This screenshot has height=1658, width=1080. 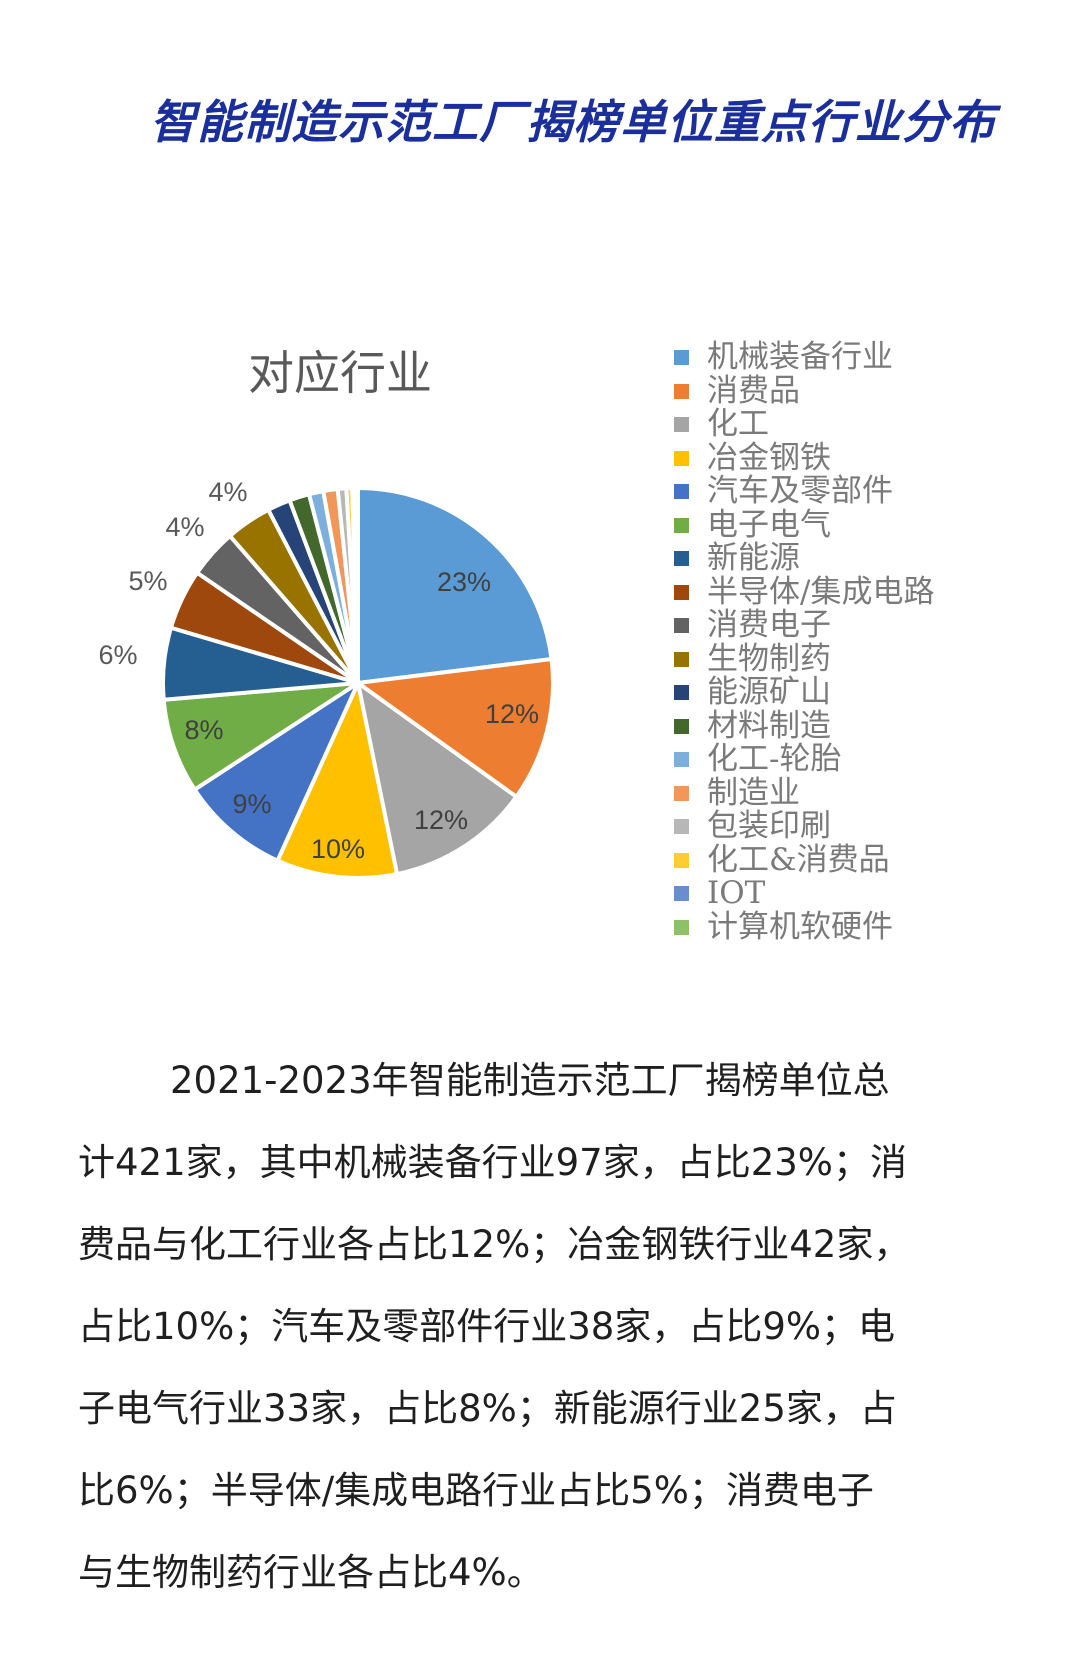 I want to click on body-text-line: 费品与化工行业各占比12%；冶金钢铁行业42家，, so click(x=494, y=1244).